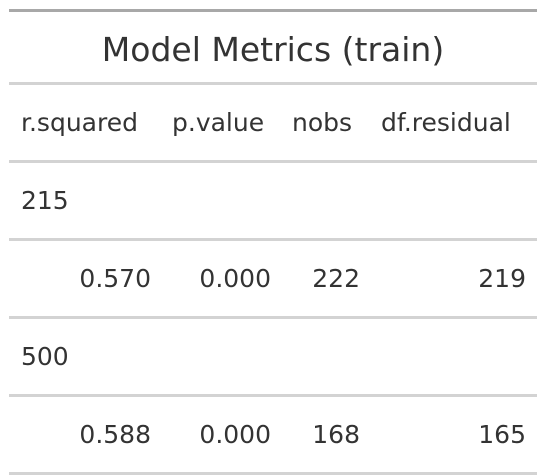 The height and width of the screenshot is (475, 546). What do you see at coordinates (322, 122) in the screenshot?
I see `column-header-nobs: nobs` at bounding box center [322, 122].